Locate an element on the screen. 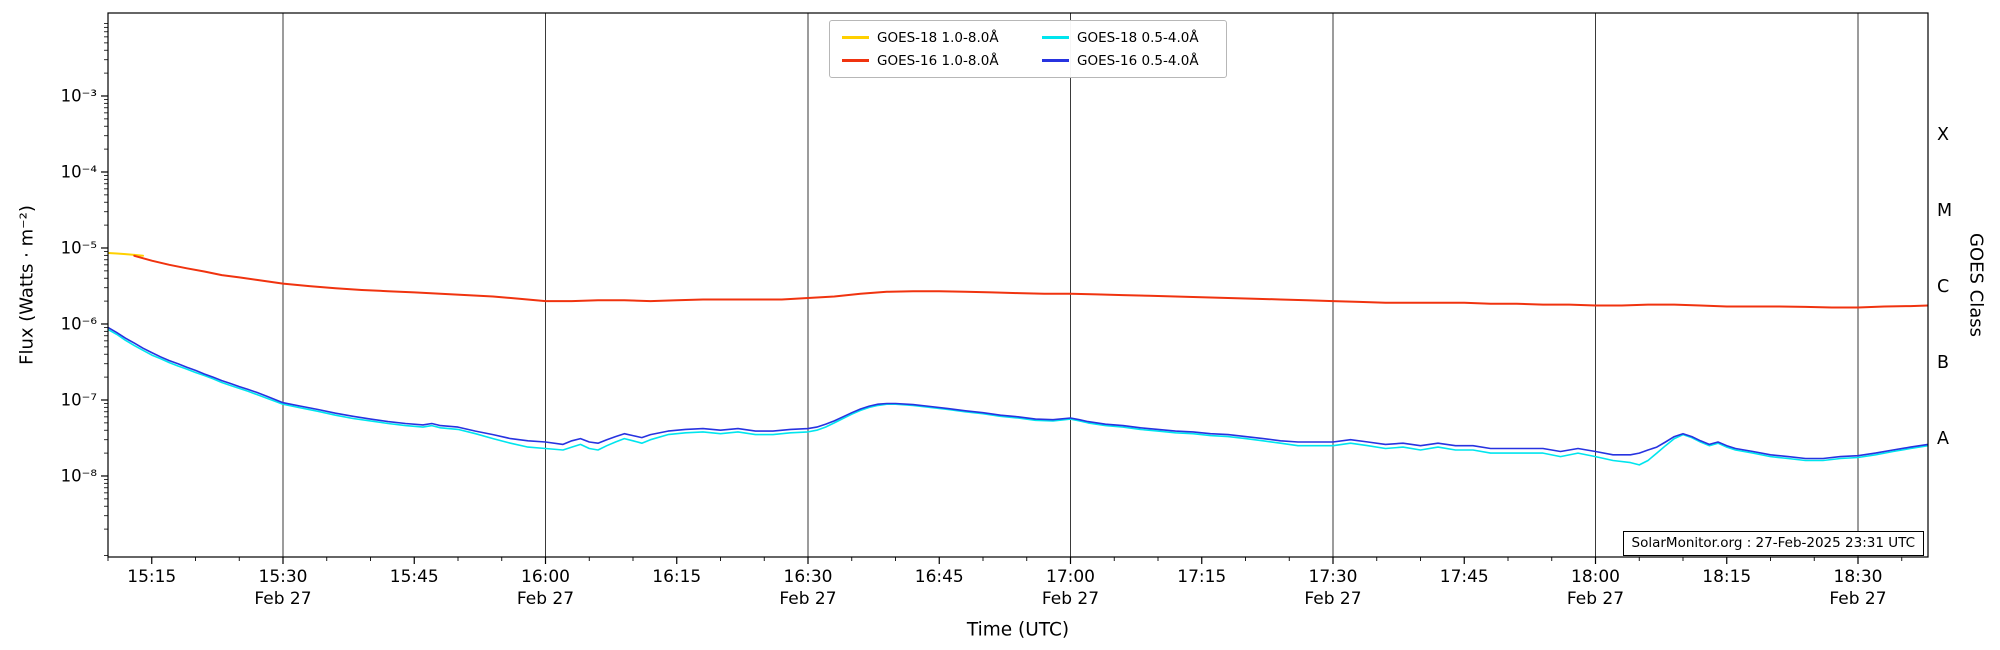 This screenshot has width=2000, height=650. y-tick-label: 10⁻⁵ is located at coordinates (79, 247).